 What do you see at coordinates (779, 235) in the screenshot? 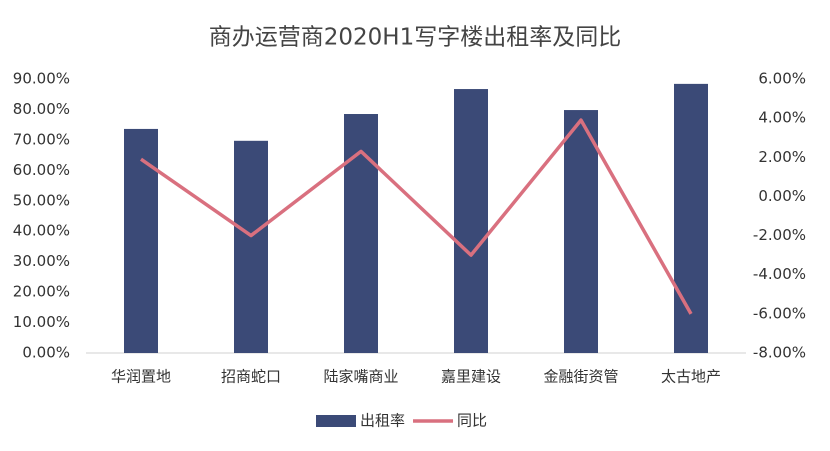
I see `y2-tick-label: -2.00%` at bounding box center [779, 235].